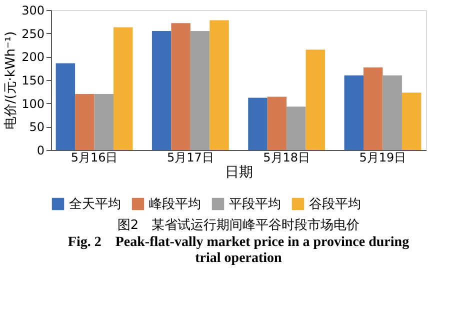 The width and height of the screenshot is (463, 324). I want to click on y-tick-label: 100, so click(33, 103).